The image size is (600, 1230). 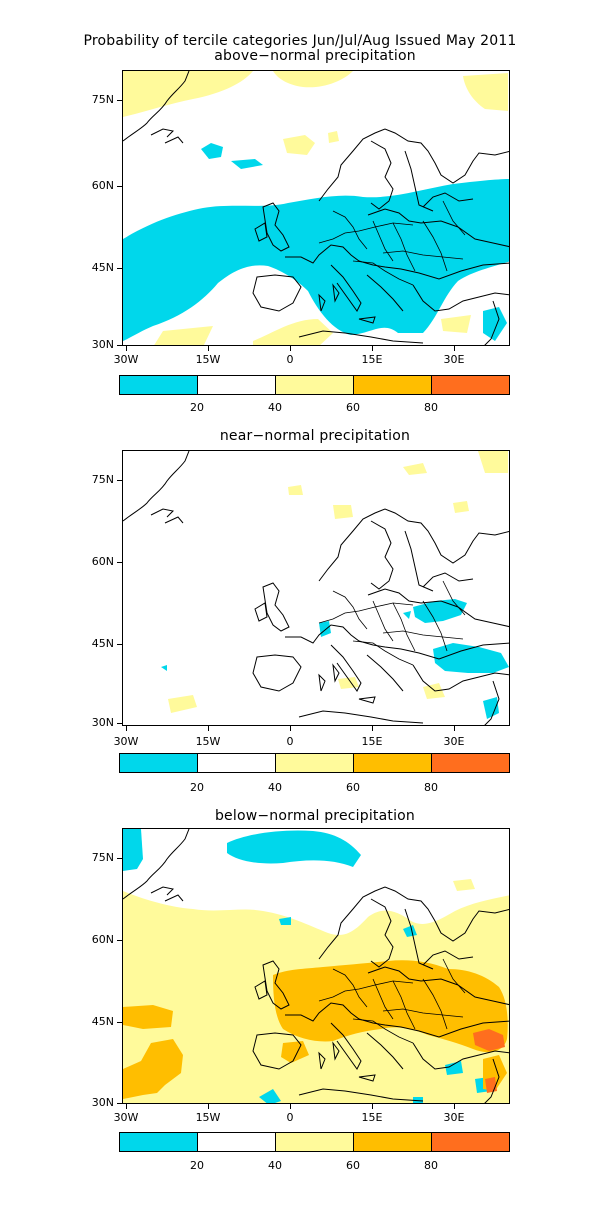 I want to click on map-below-normal, so click(x=316, y=966).